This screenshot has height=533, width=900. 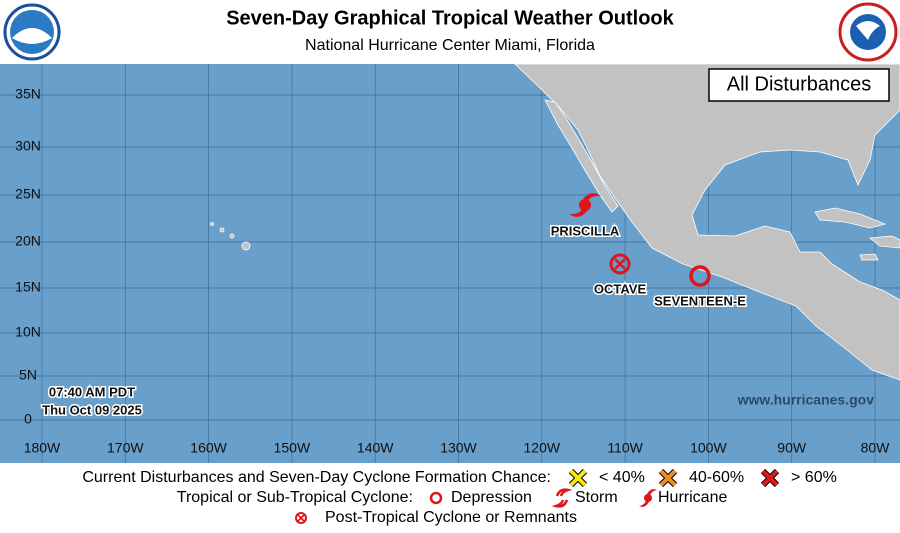 What do you see at coordinates (92, 409) in the screenshot?
I see `timestamp: Thu Oct 09 2025` at bounding box center [92, 409].